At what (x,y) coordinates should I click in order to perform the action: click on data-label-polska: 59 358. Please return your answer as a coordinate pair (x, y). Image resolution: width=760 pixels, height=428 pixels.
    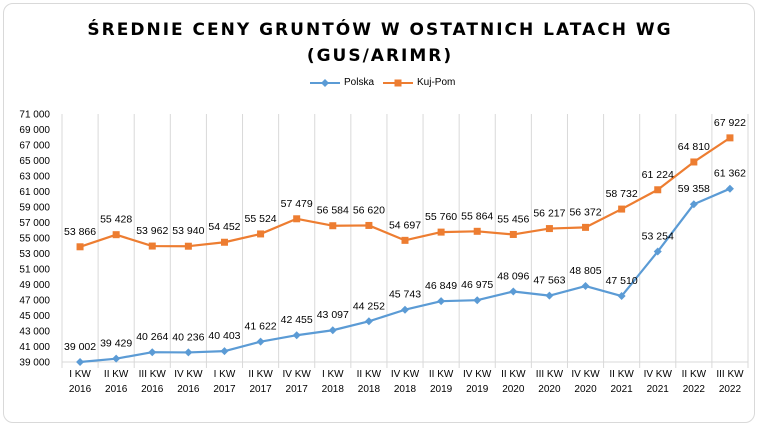
    Looking at the image, I should click on (694, 189).